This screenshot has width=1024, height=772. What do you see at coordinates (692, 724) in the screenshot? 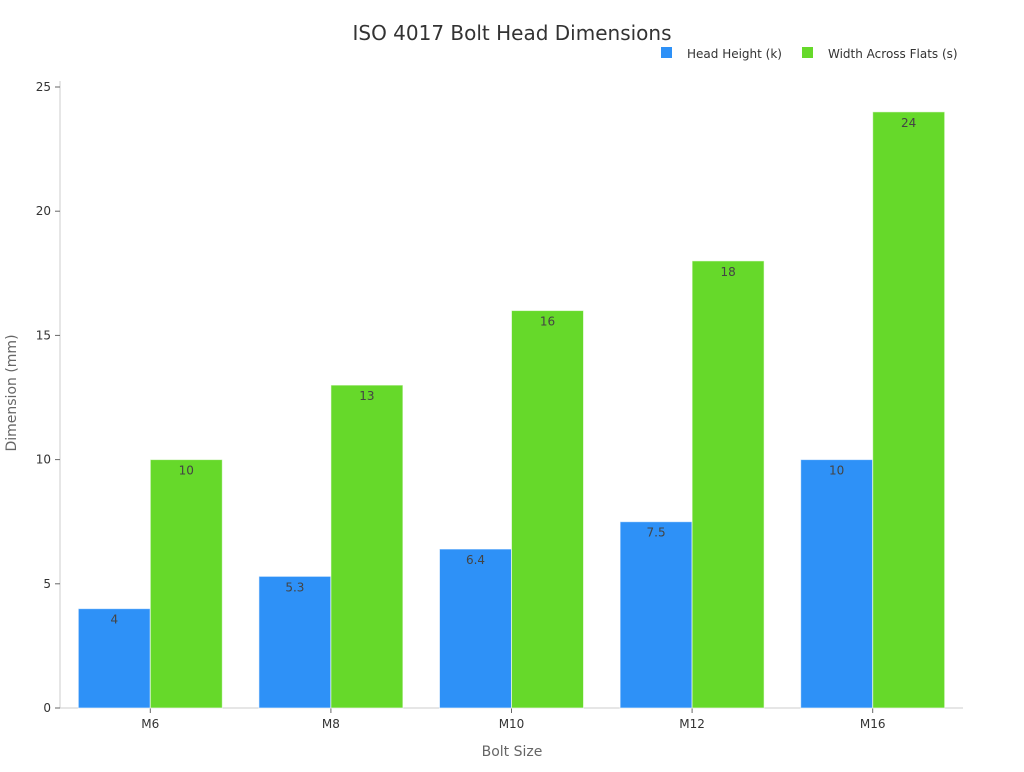
I see `x-tick-label: M12` at bounding box center [692, 724].